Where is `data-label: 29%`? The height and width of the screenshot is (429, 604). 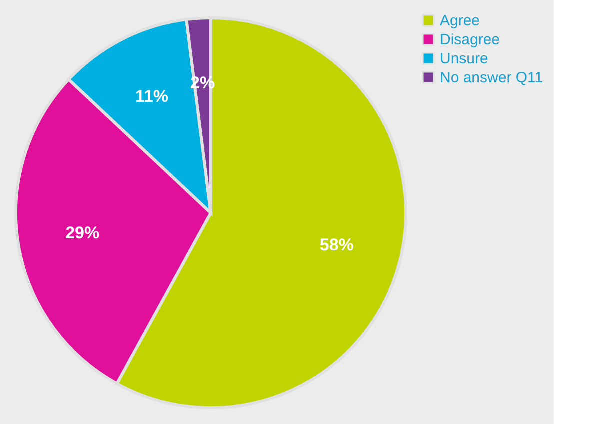
data-label: 29% is located at coordinates (83, 232).